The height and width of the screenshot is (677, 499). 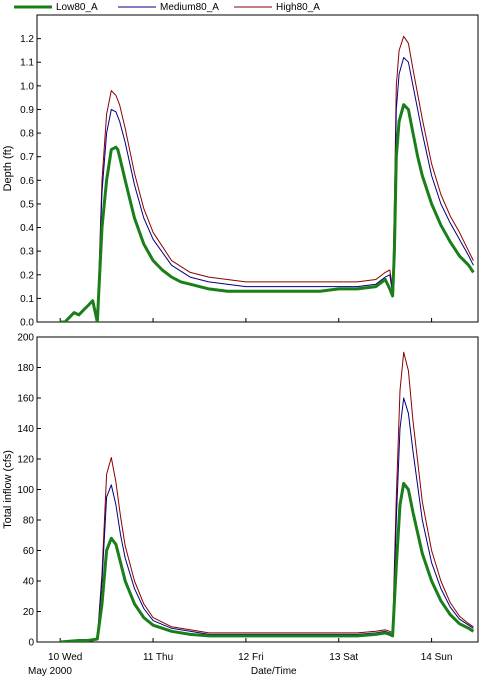 I want to click on y-tick-label: 60, so click(x=29, y=551).